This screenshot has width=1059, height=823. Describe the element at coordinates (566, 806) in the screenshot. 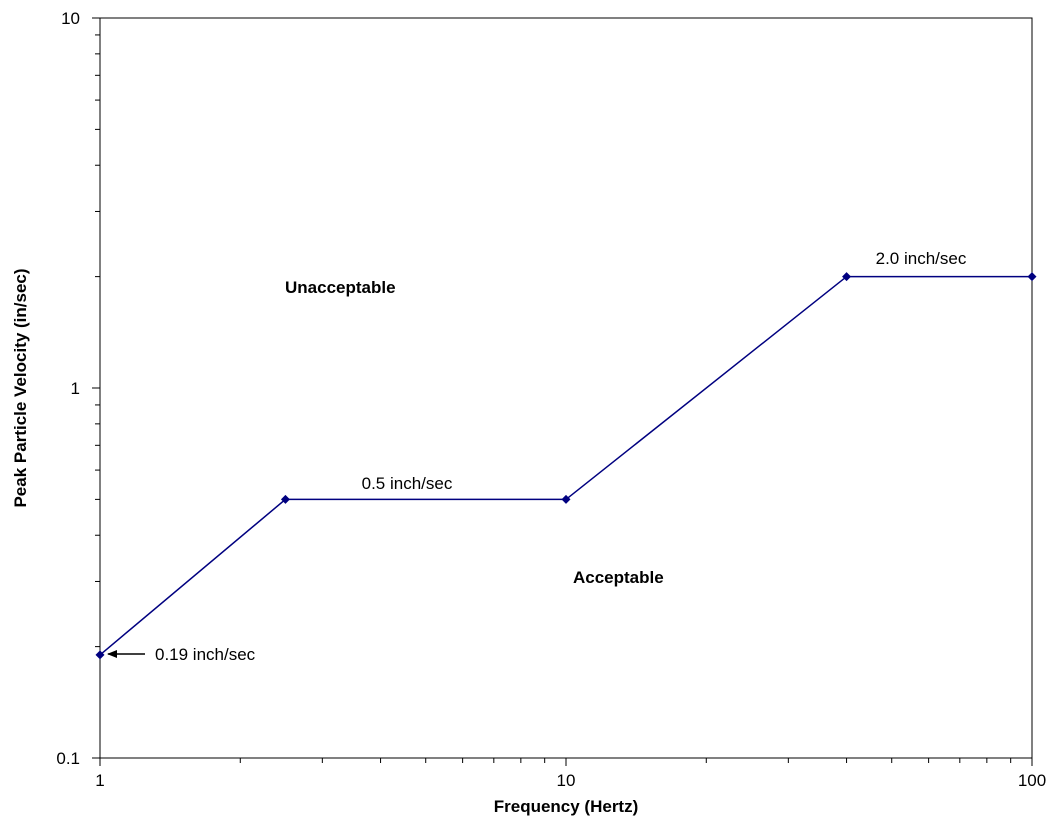

I see `x-axis-title: Frequency (Hertz)` at that location.